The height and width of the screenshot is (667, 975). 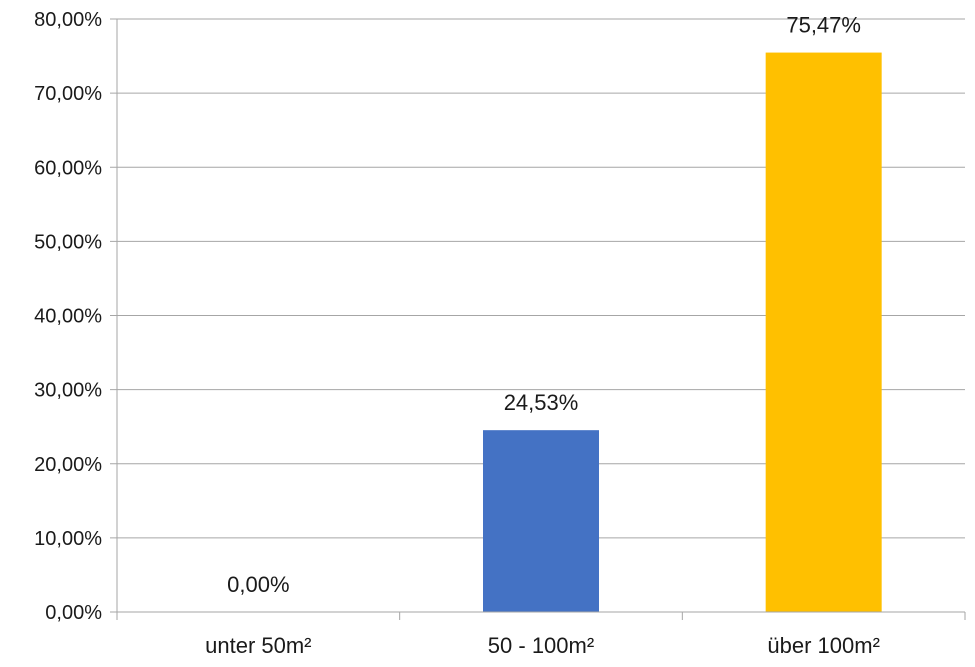 I want to click on x-tick-label: 50 - 100m², so click(x=541, y=645).